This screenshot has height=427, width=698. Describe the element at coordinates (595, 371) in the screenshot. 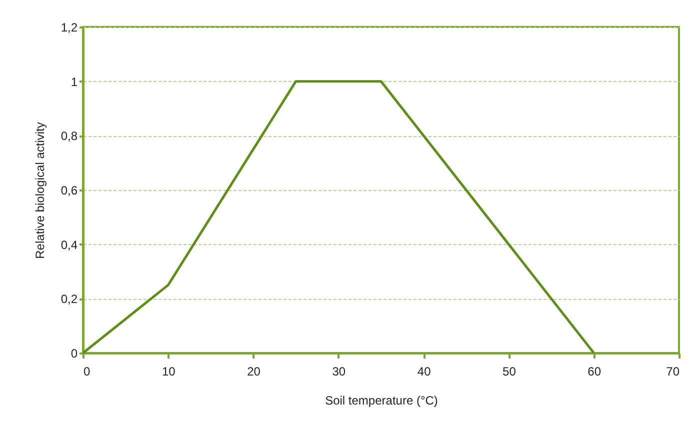

I see `x-tick-label: 60` at that location.